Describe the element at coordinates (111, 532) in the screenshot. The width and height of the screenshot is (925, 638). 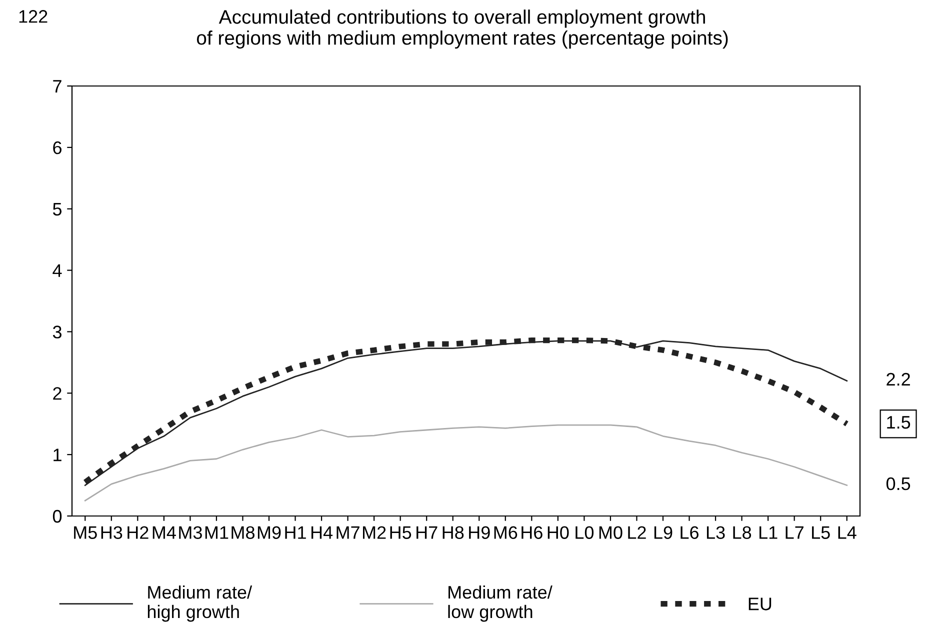
I see `x-tick-label: H3` at that location.